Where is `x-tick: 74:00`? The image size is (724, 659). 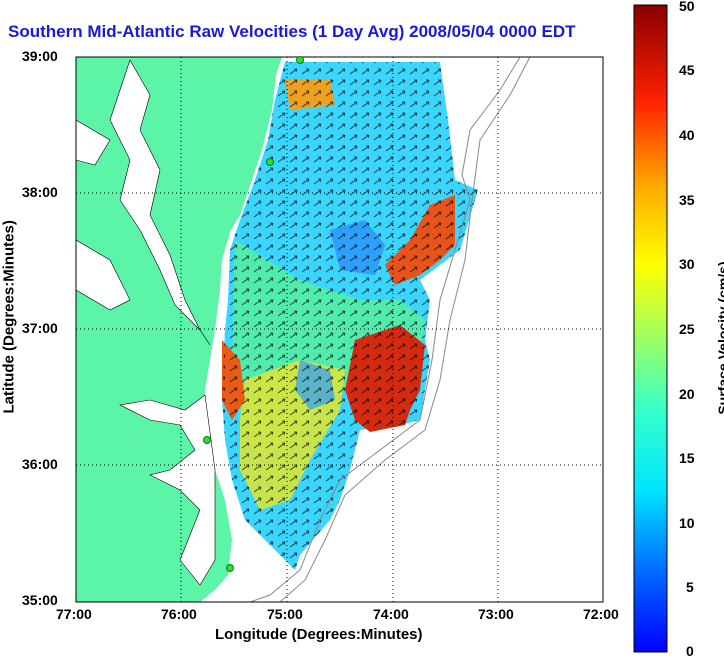 x-tick: 74:00 is located at coordinates (391, 614).